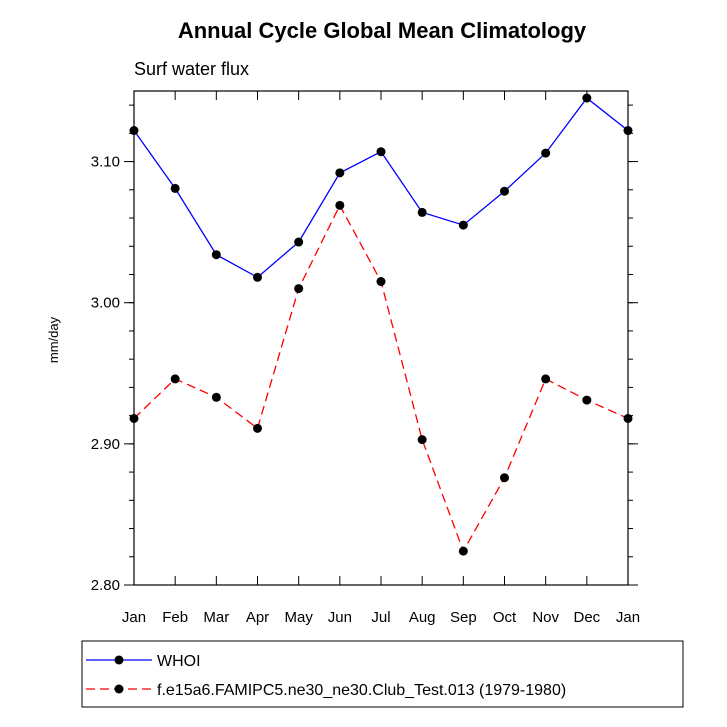  I want to click on x-tick-label: Aug, so click(422, 617).